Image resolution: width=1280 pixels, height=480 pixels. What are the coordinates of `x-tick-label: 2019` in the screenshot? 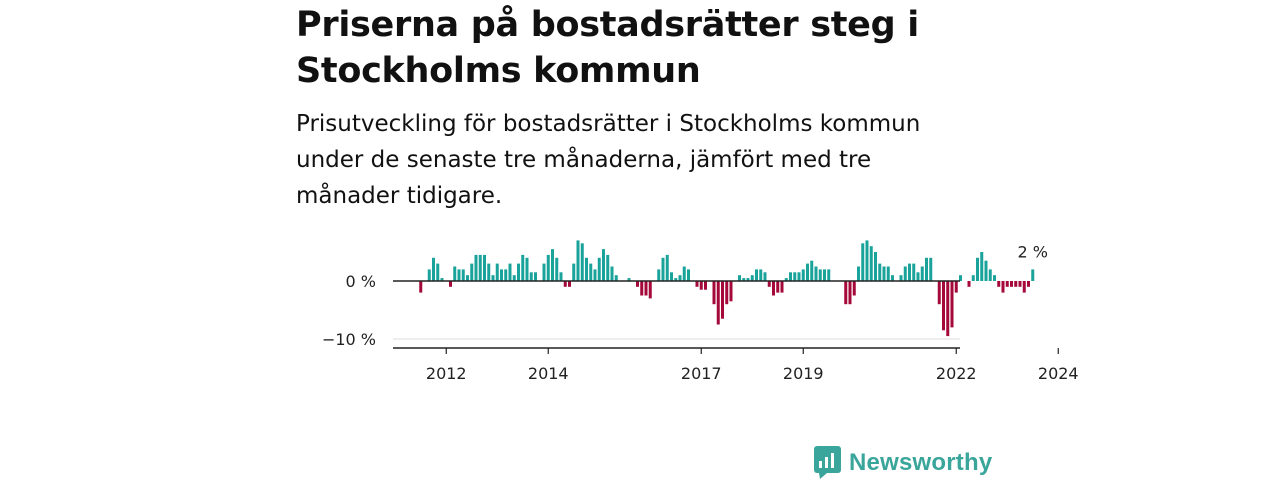 It's located at (803, 373).